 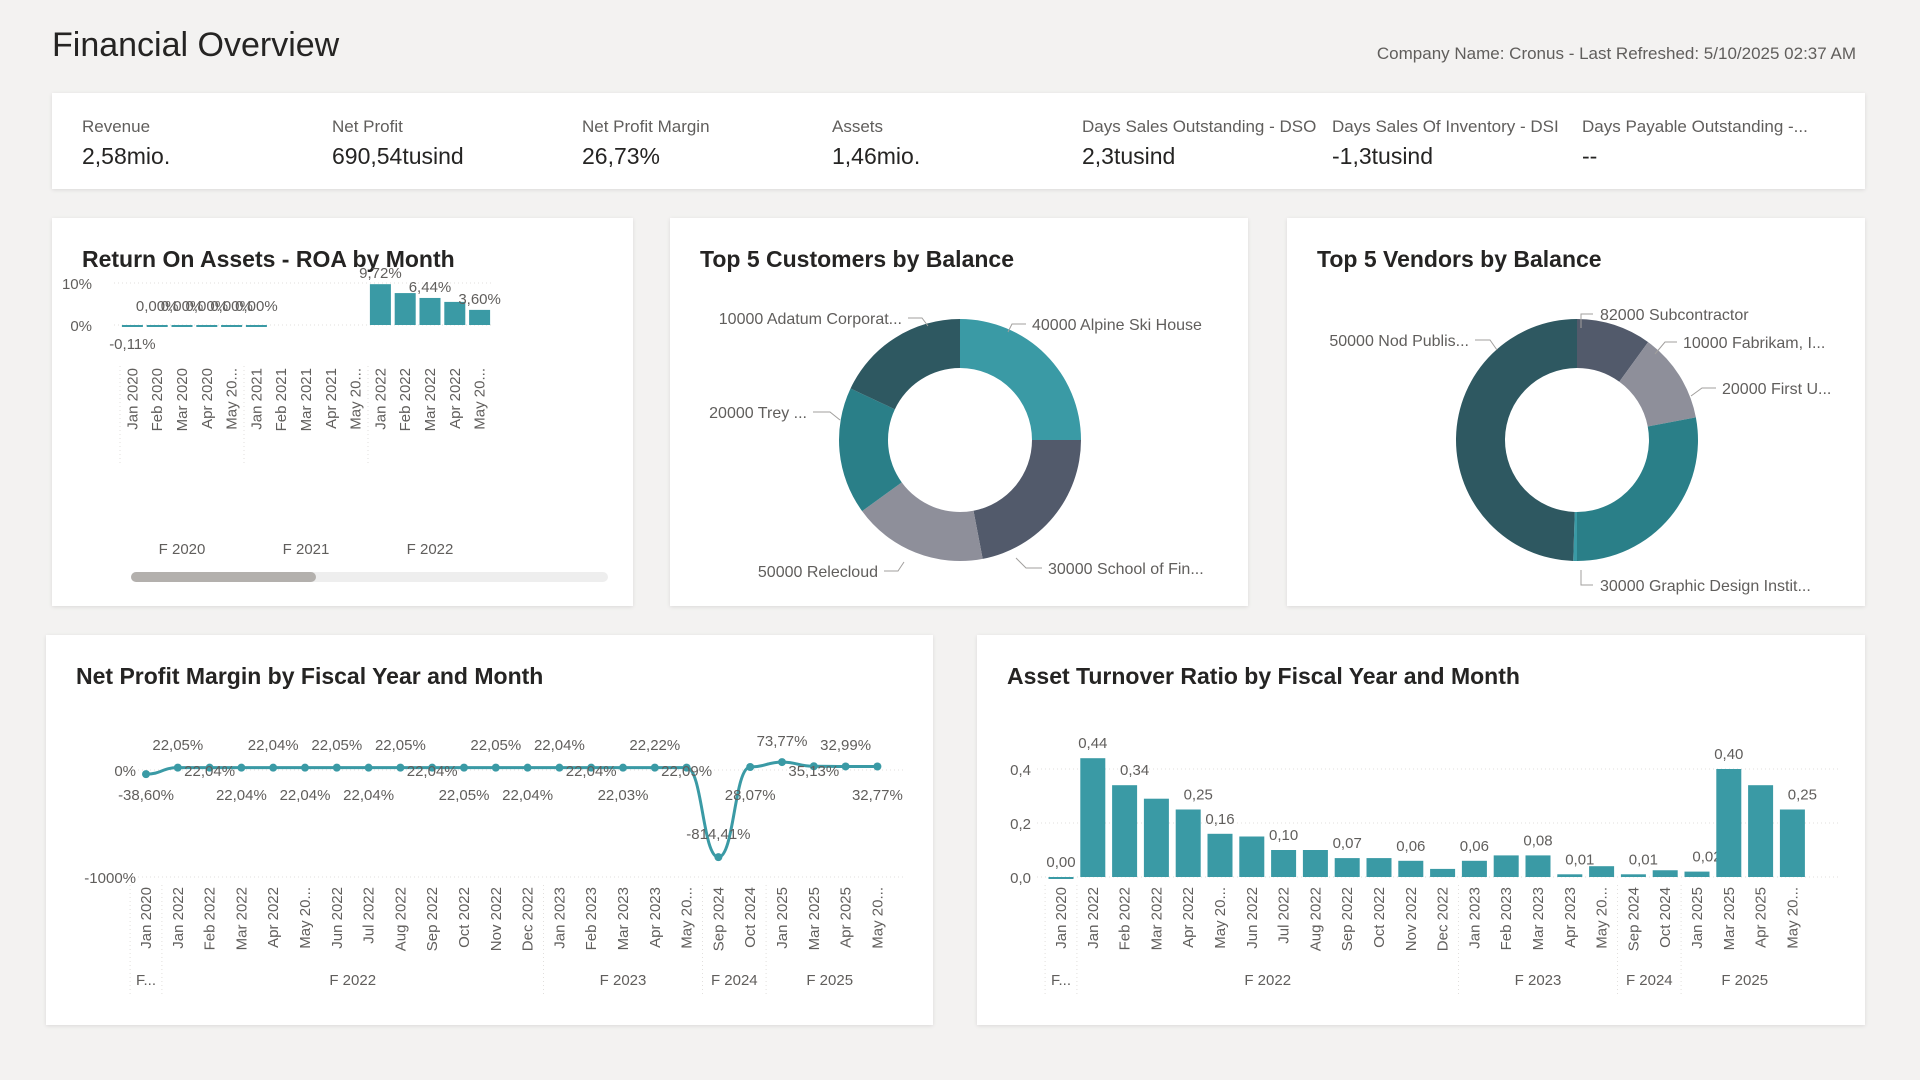 I want to click on data-label: 0,00, so click(x=1060, y=862).